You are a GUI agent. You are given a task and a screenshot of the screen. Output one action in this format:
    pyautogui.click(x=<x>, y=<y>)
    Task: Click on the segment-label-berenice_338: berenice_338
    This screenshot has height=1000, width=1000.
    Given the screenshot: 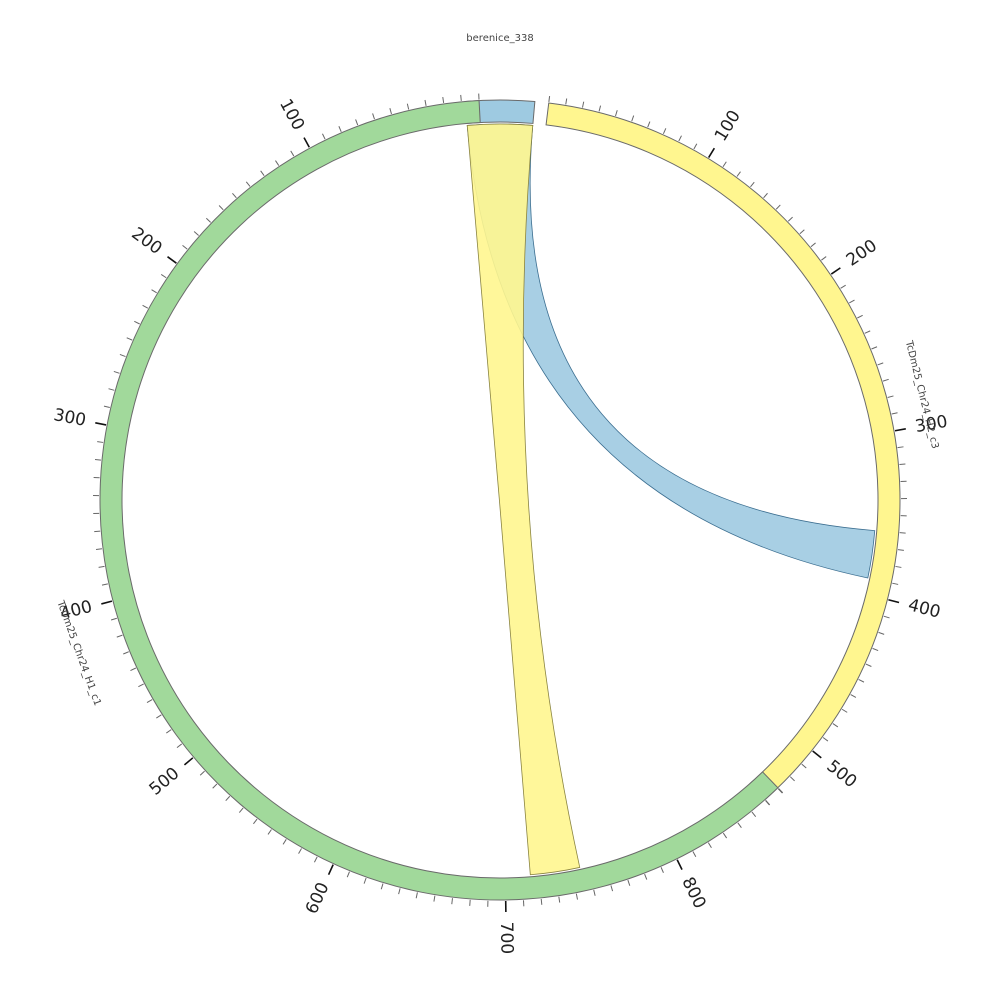 What is the action you would take?
    pyautogui.click(x=499, y=38)
    